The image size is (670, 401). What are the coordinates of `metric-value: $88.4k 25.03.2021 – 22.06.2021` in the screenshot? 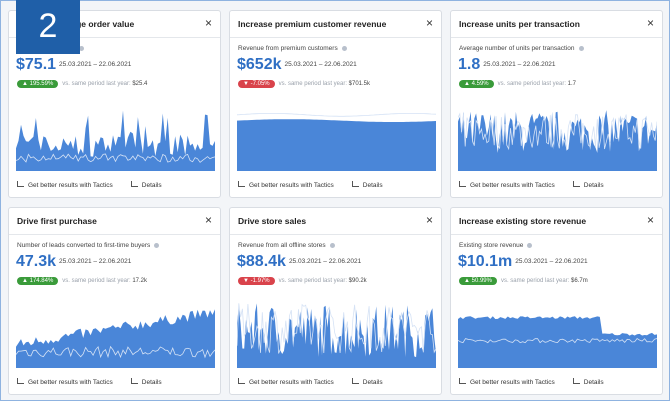 It's located at (299, 262).